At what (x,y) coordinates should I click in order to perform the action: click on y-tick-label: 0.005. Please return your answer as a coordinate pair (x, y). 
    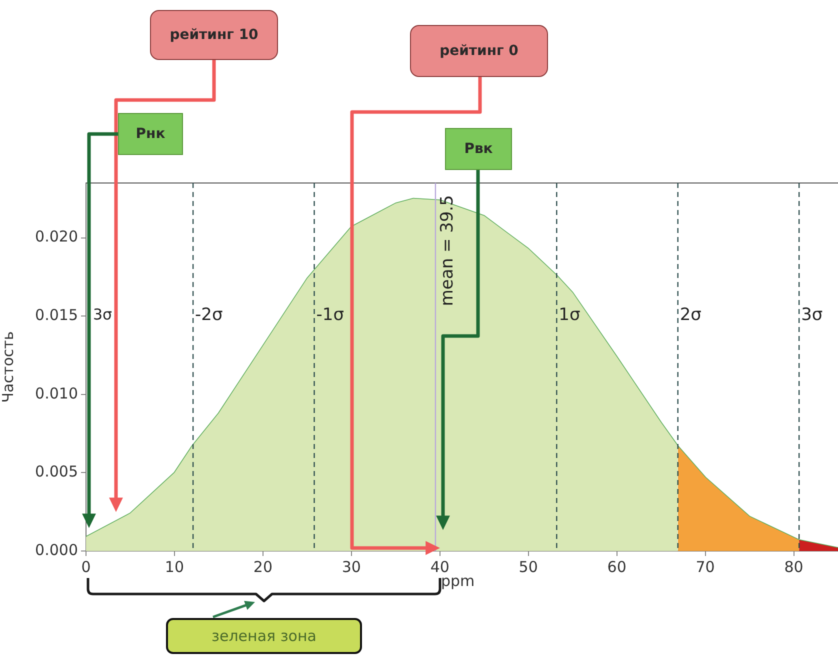
    Looking at the image, I should click on (56, 471).